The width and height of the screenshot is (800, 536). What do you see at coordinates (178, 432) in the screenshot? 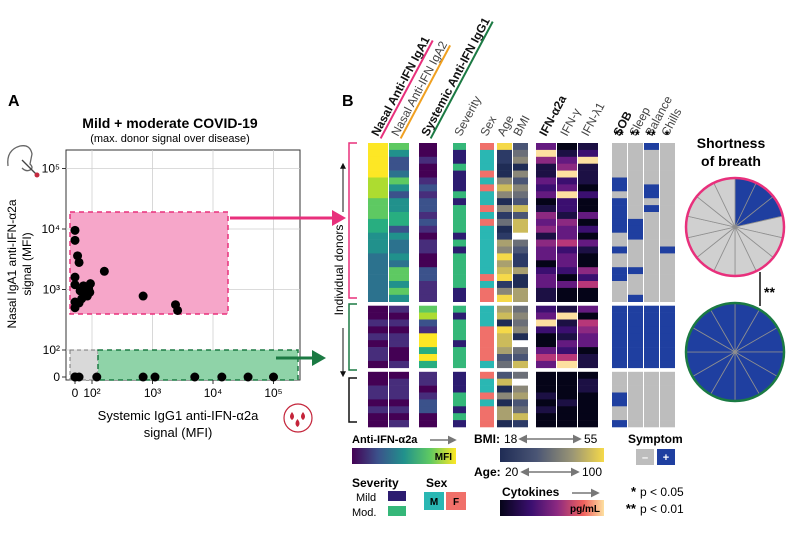
I see `x-axis-label-2: signal (MFI)` at bounding box center [178, 432].